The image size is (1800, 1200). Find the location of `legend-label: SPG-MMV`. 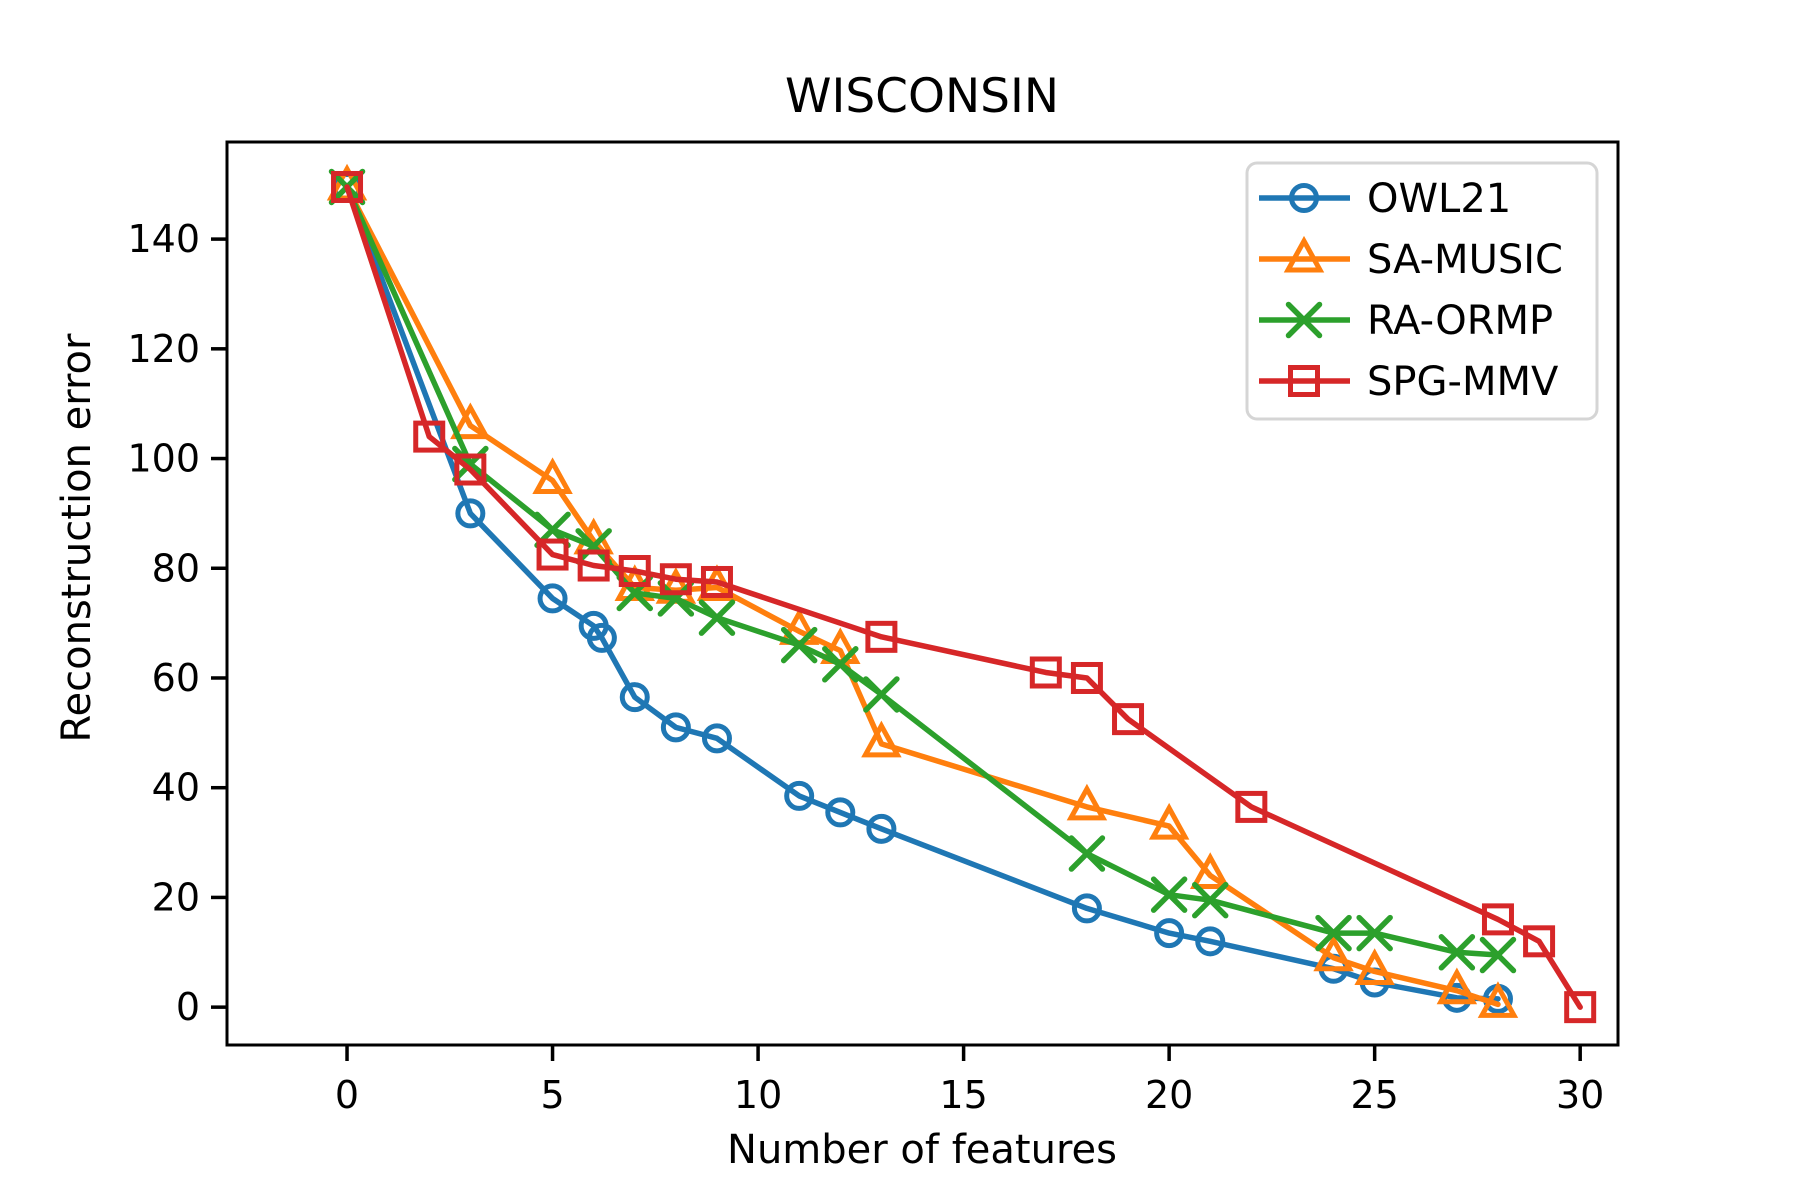

legend-label: SPG-MMV is located at coordinates (1463, 382).